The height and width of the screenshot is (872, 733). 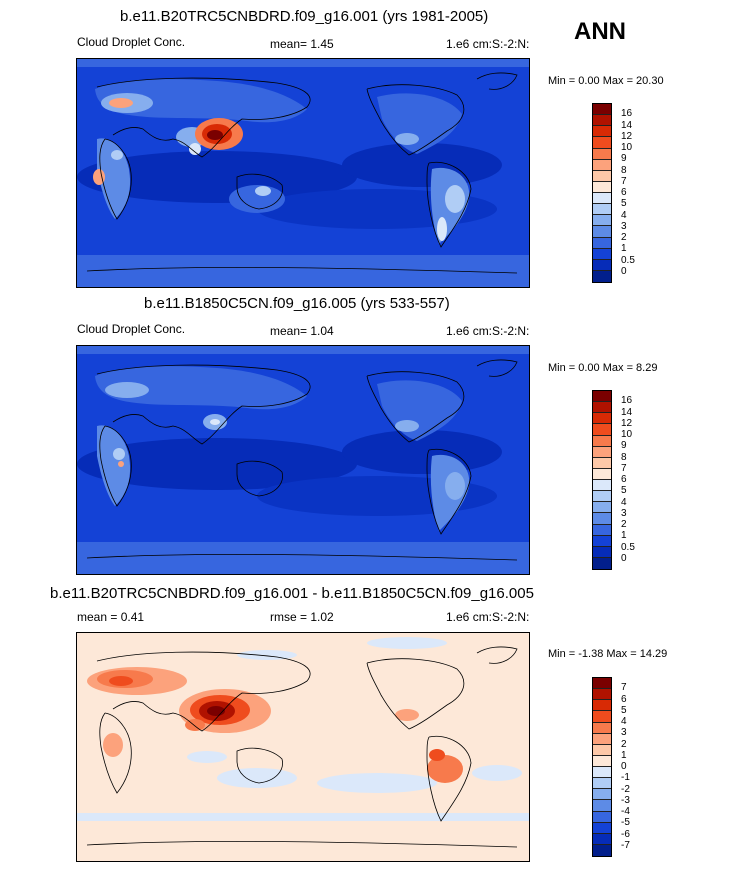 I want to click on panel1-colorbar, so click(x=602, y=193).